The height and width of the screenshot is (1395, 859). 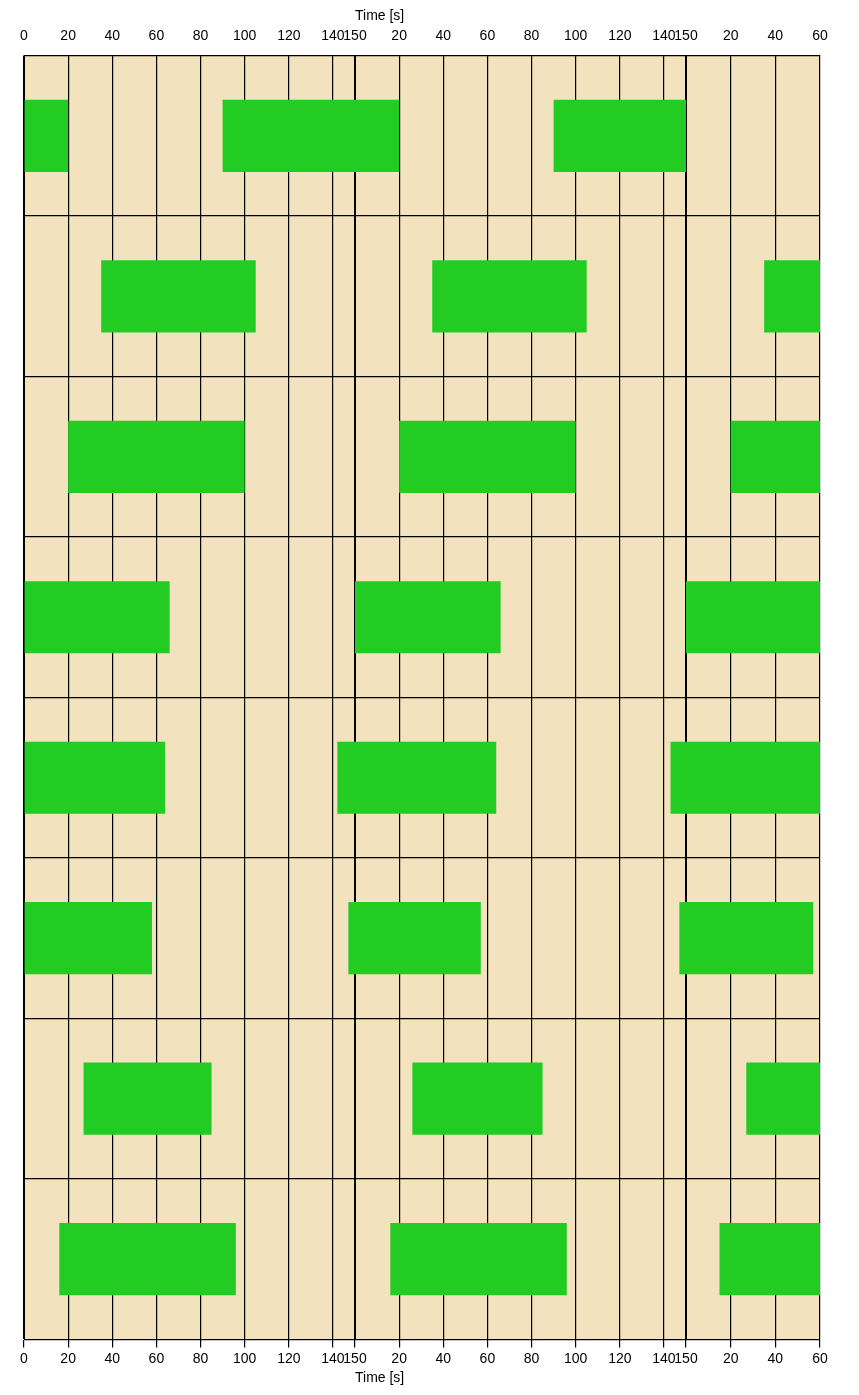 What do you see at coordinates (24, 1357) in the screenshot?
I see `x-tick-label: 0` at bounding box center [24, 1357].